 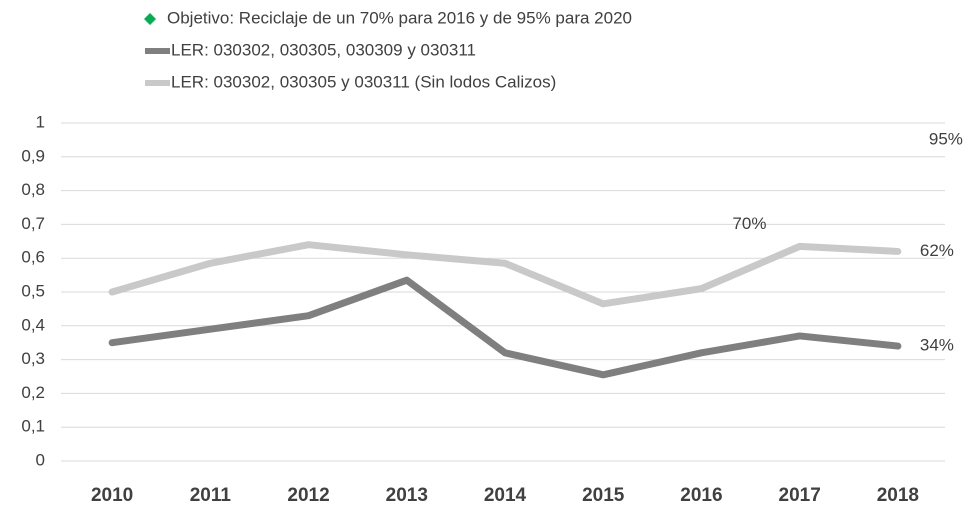 What do you see at coordinates (749, 223) in the screenshot?
I see `data-label: 70%` at bounding box center [749, 223].